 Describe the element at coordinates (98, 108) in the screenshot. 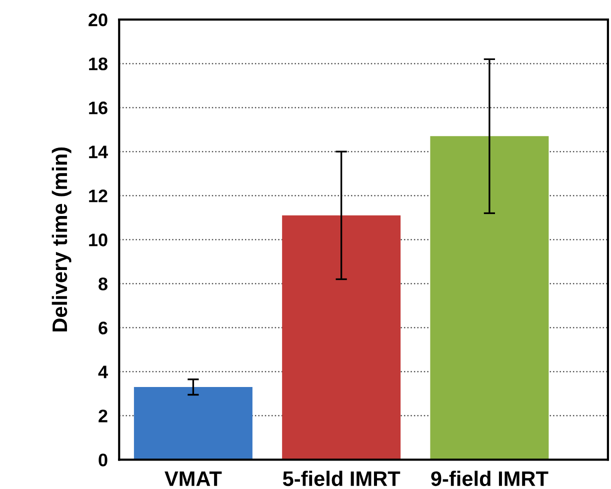

I see `y-tick-label: 16` at that location.